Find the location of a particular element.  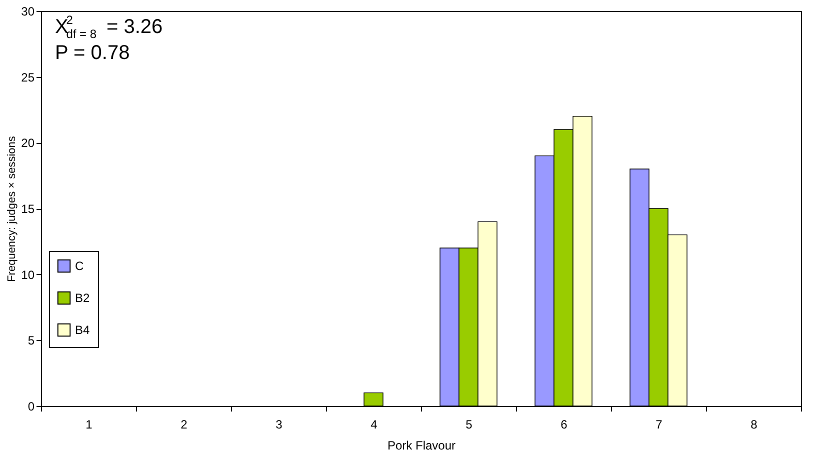

bar is located at coordinates (374, 399).